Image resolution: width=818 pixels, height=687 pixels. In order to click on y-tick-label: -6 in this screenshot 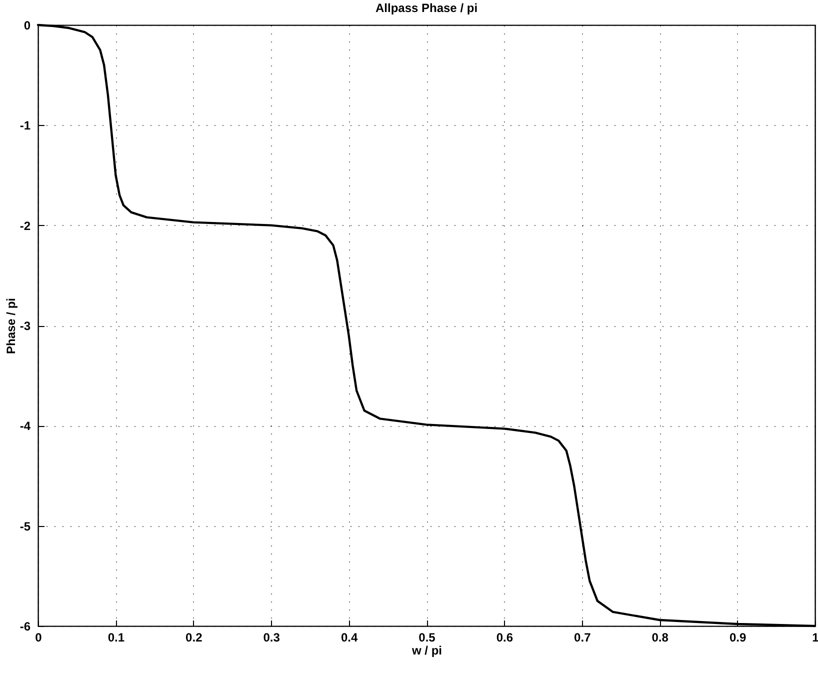, I will do `click(25, 627)`.